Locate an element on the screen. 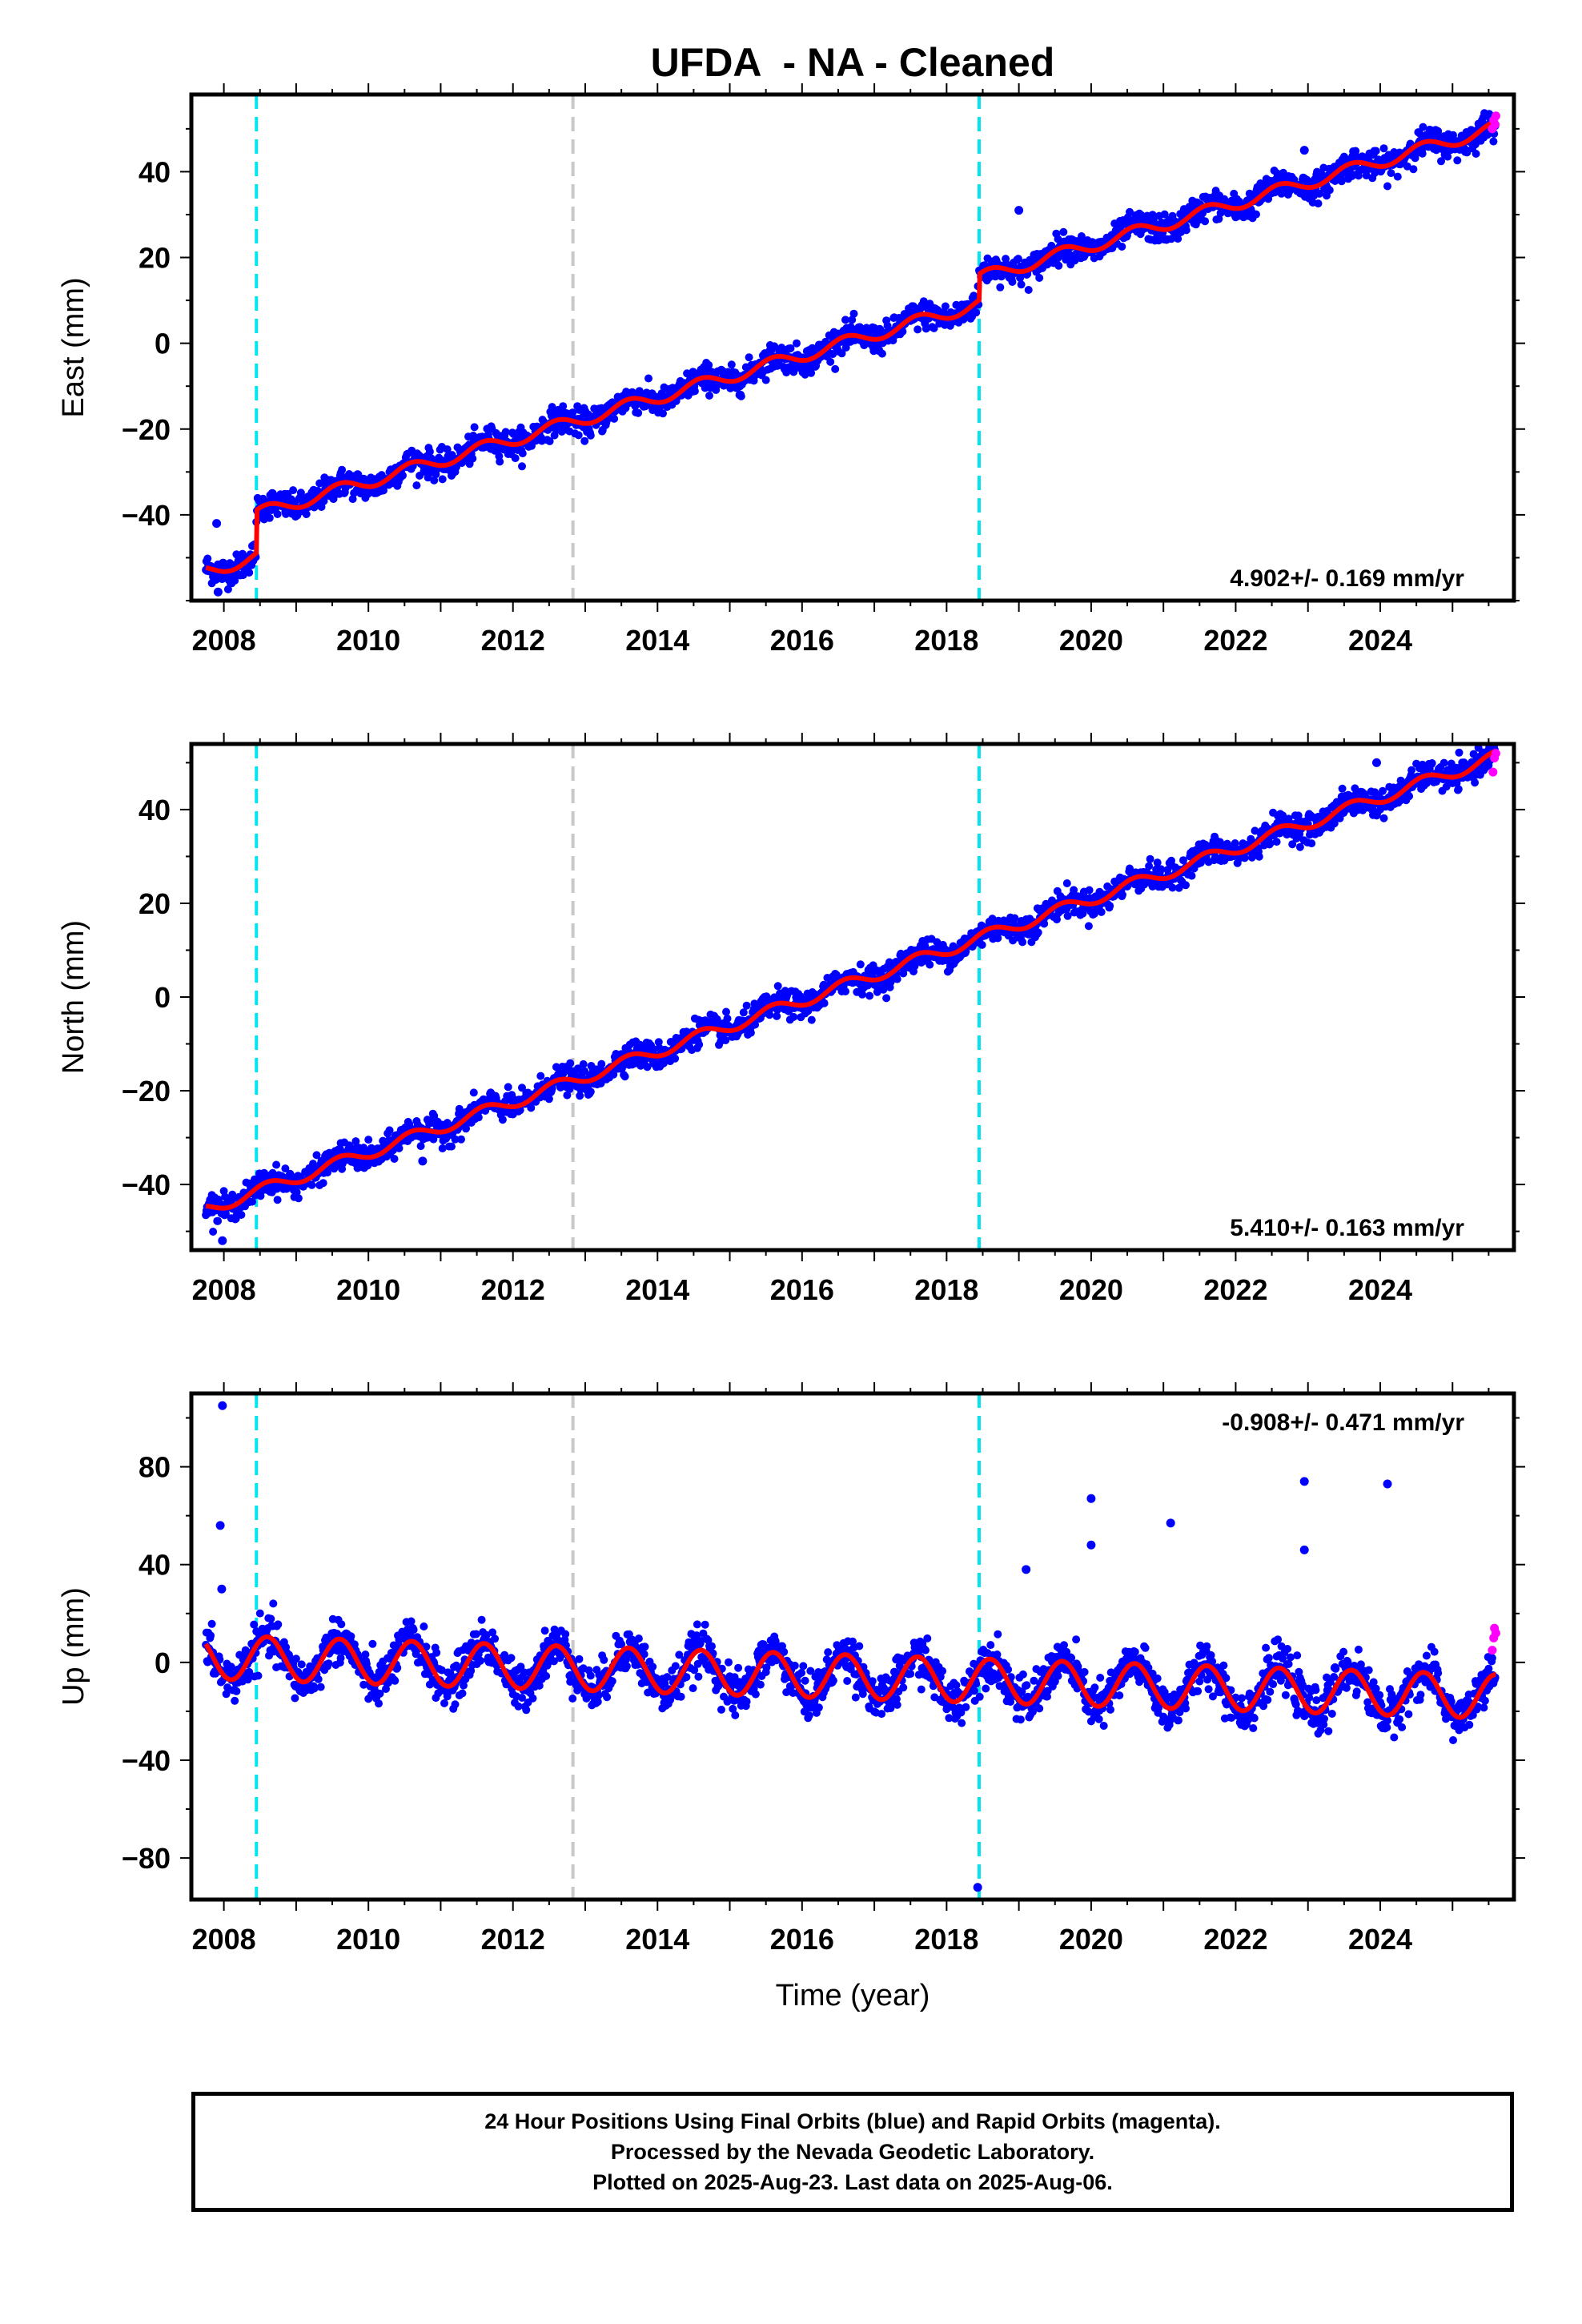 Image resolution: width=1582 pixels, height=2324 pixels. x-tick-label: 2010 is located at coordinates (368, 640).